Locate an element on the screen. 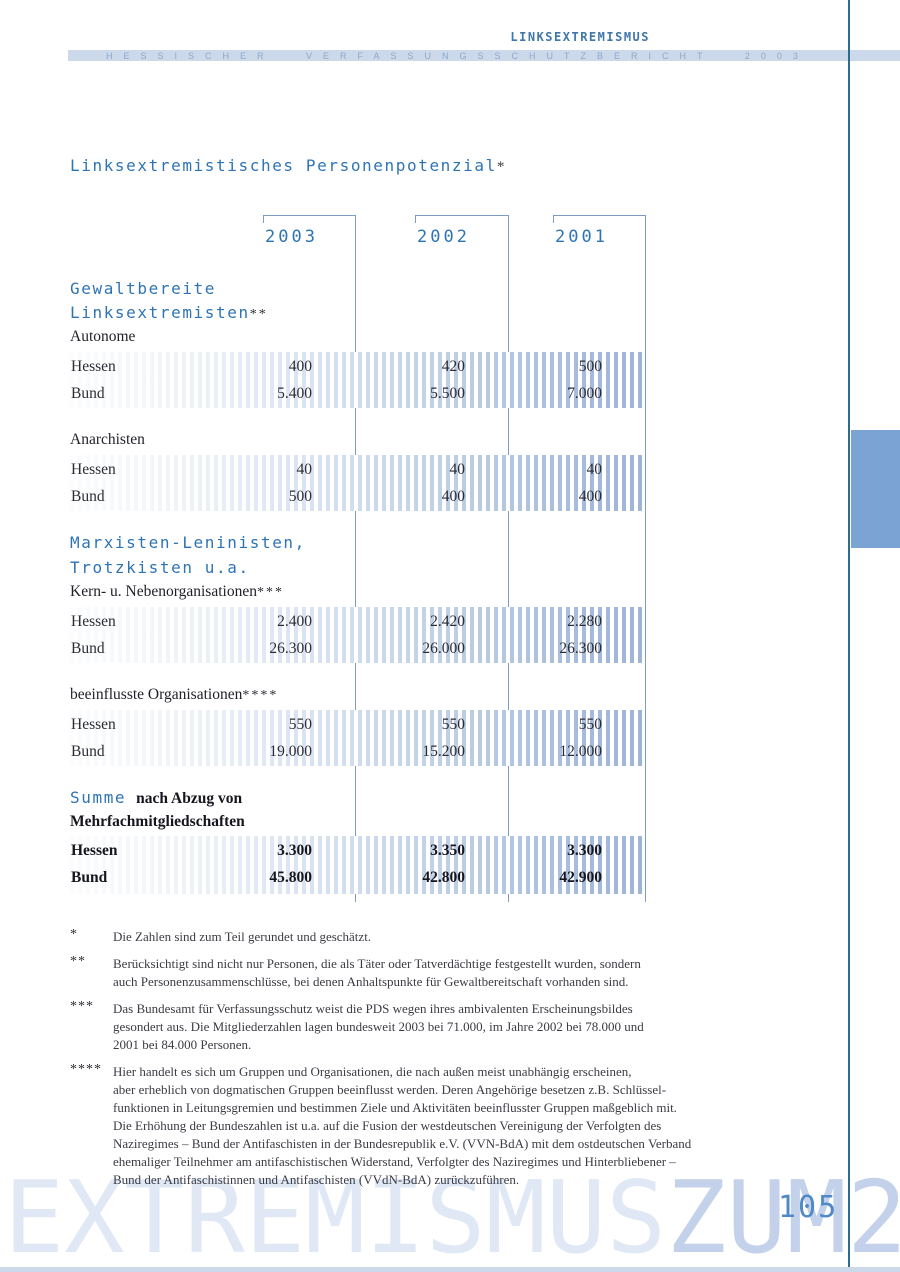 The width and height of the screenshot is (900, 1272). heading-footnote-marker: **** is located at coordinates (260, 695).